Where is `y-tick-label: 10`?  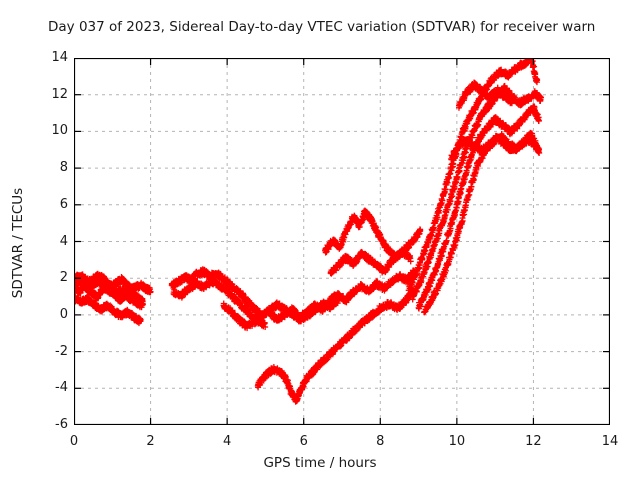
y-tick-label: 10 is located at coordinates (59, 131).